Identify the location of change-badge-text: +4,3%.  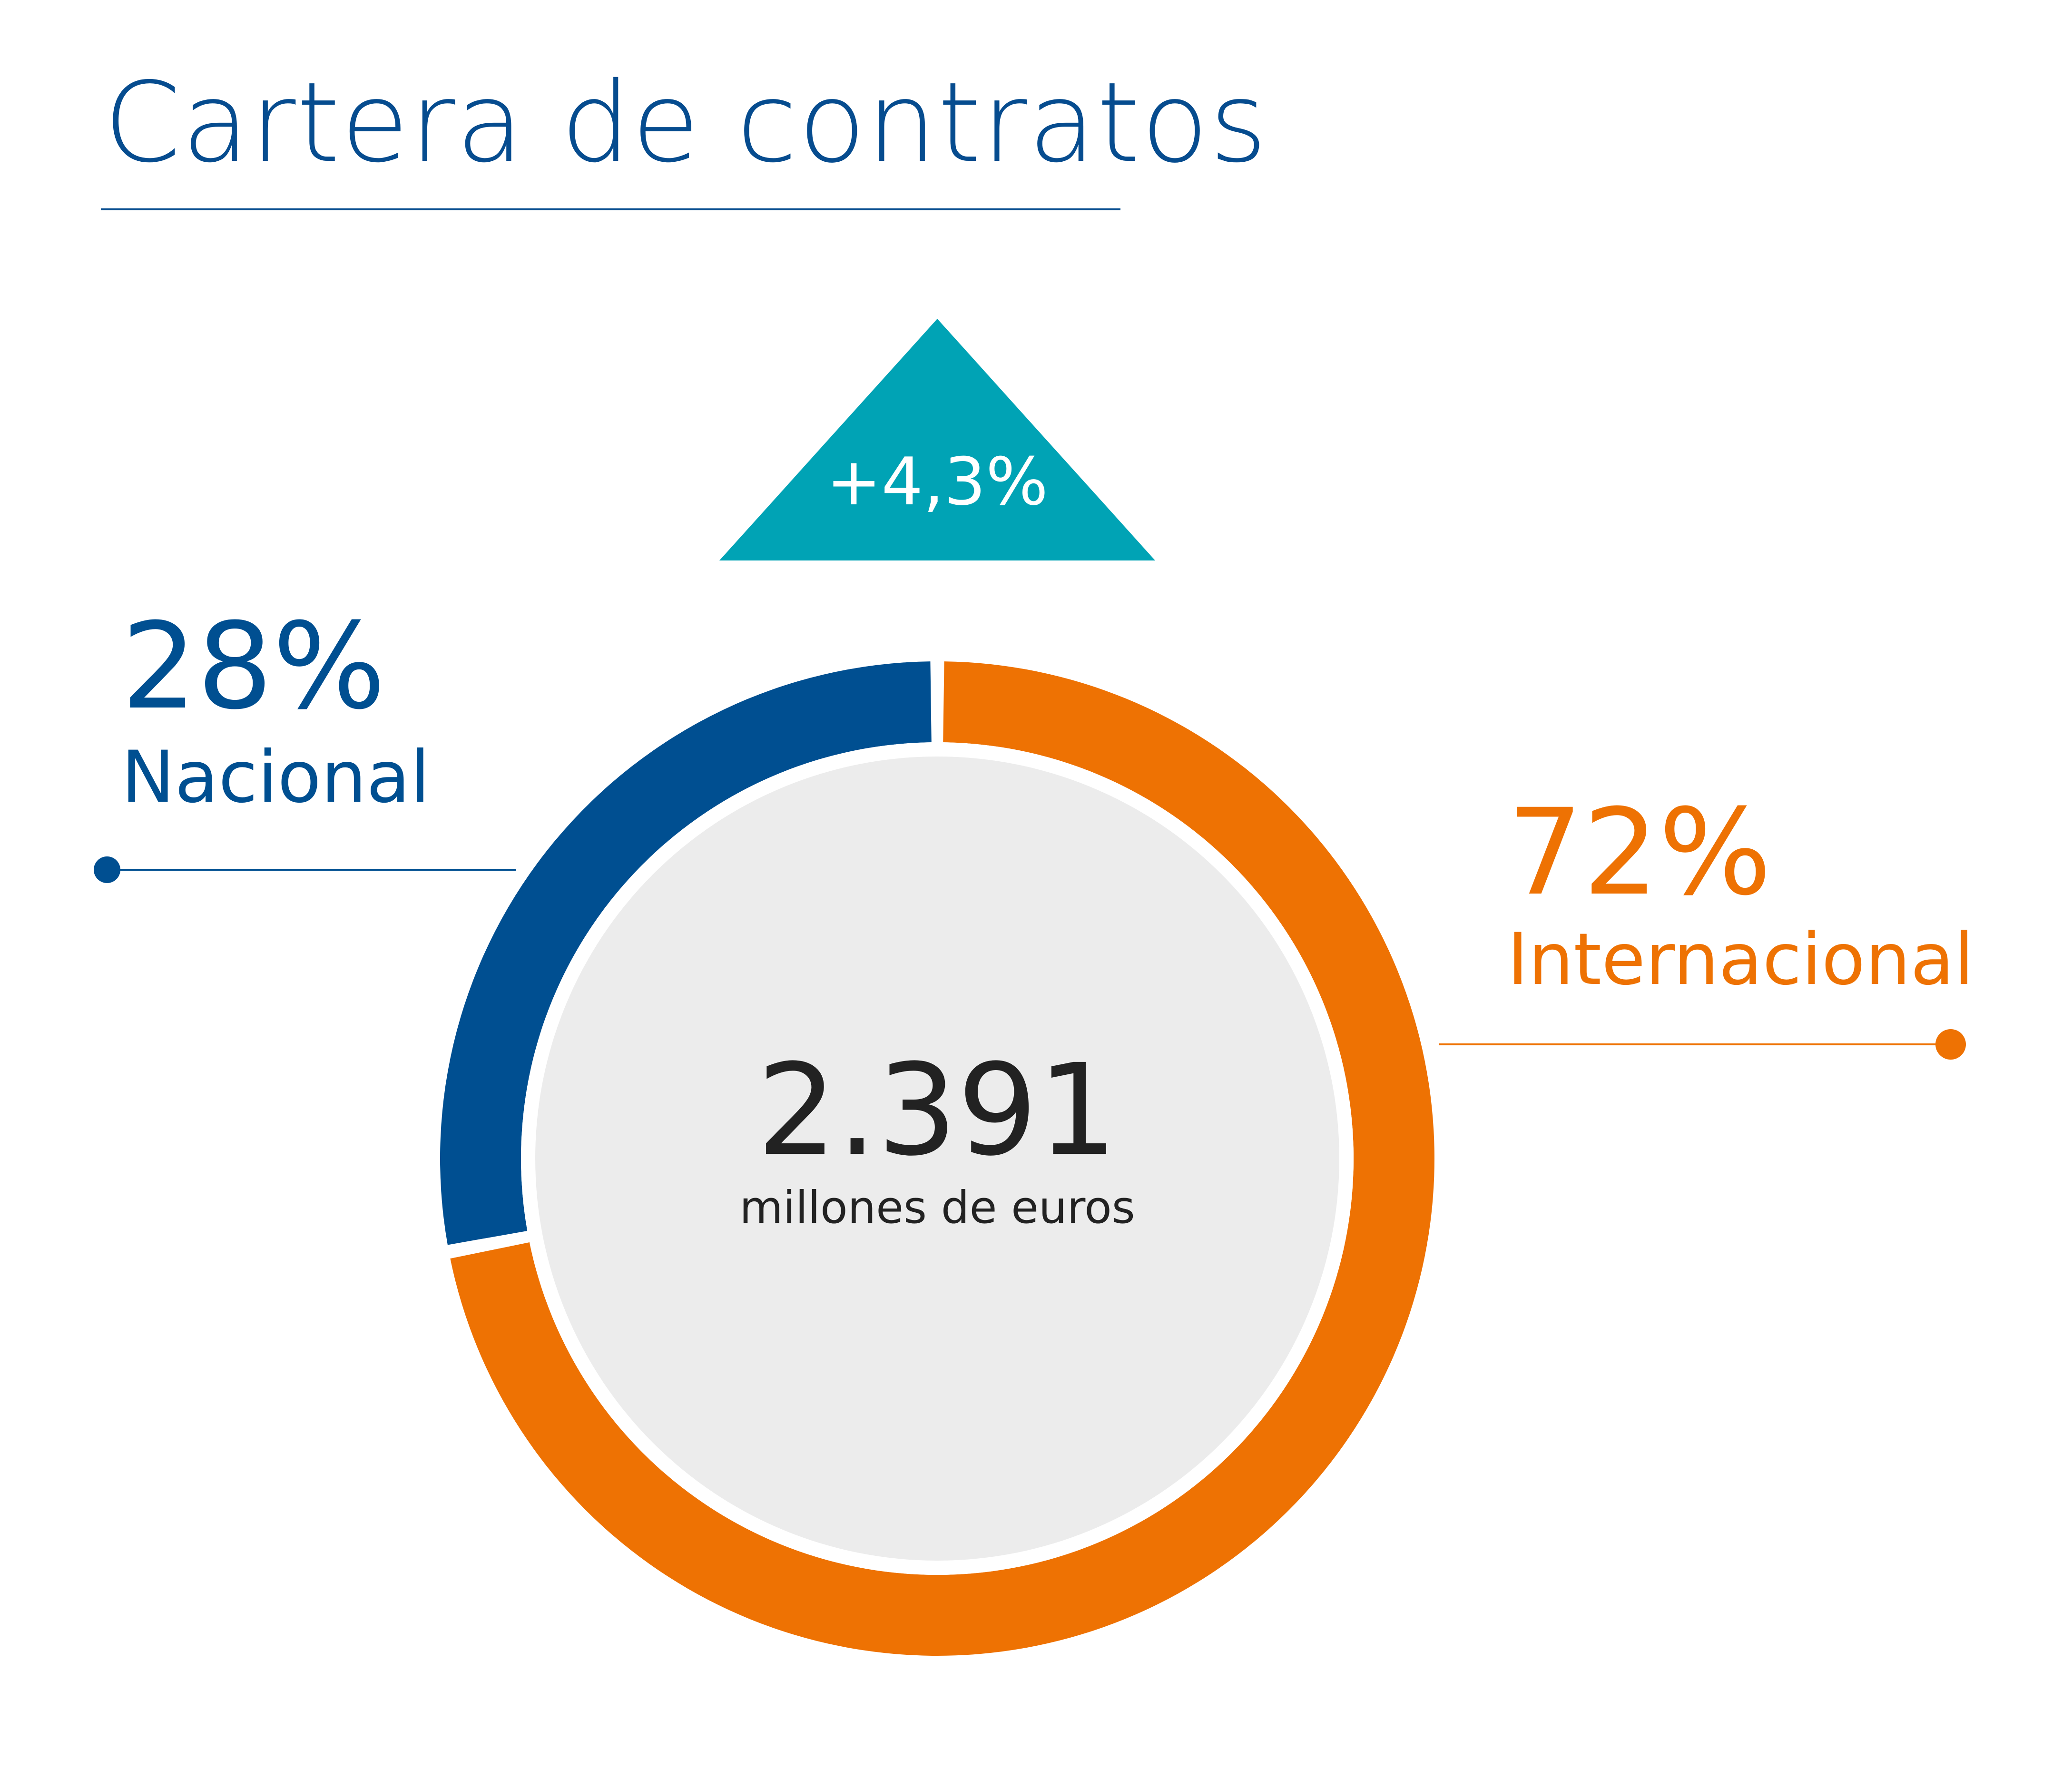
(937, 482).